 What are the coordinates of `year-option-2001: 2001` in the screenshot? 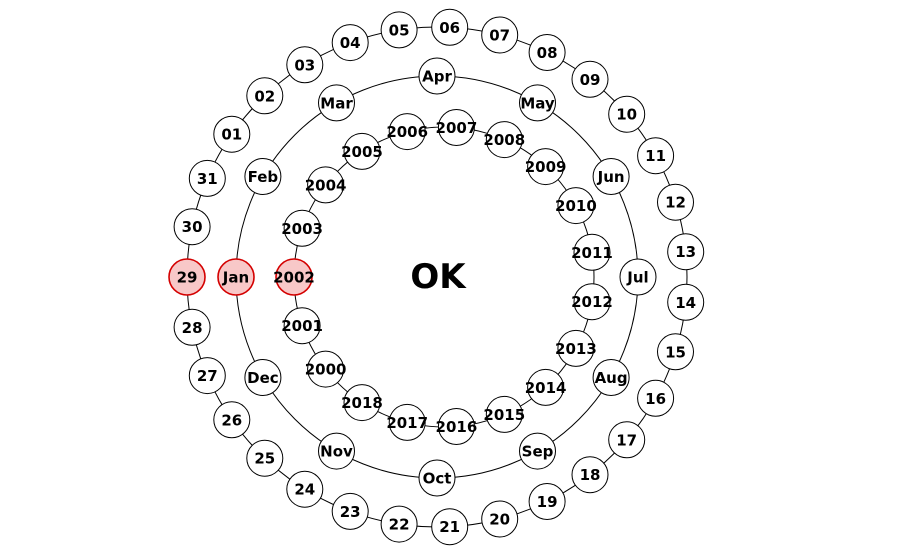 It's located at (302, 326).